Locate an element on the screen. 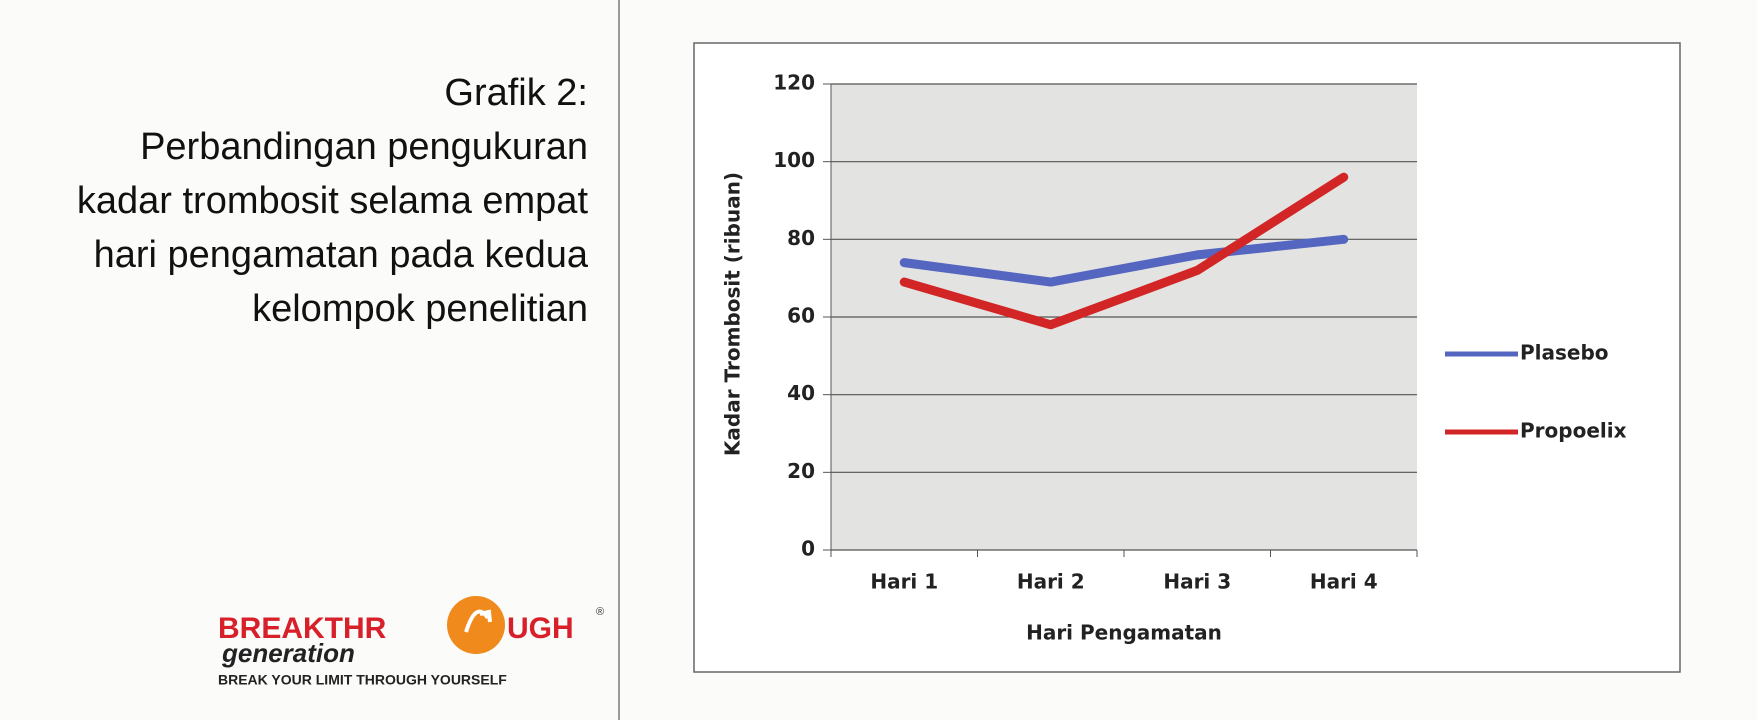 The height and width of the screenshot is (720, 1757). legend-label: Propoelix is located at coordinates (1573, 431).